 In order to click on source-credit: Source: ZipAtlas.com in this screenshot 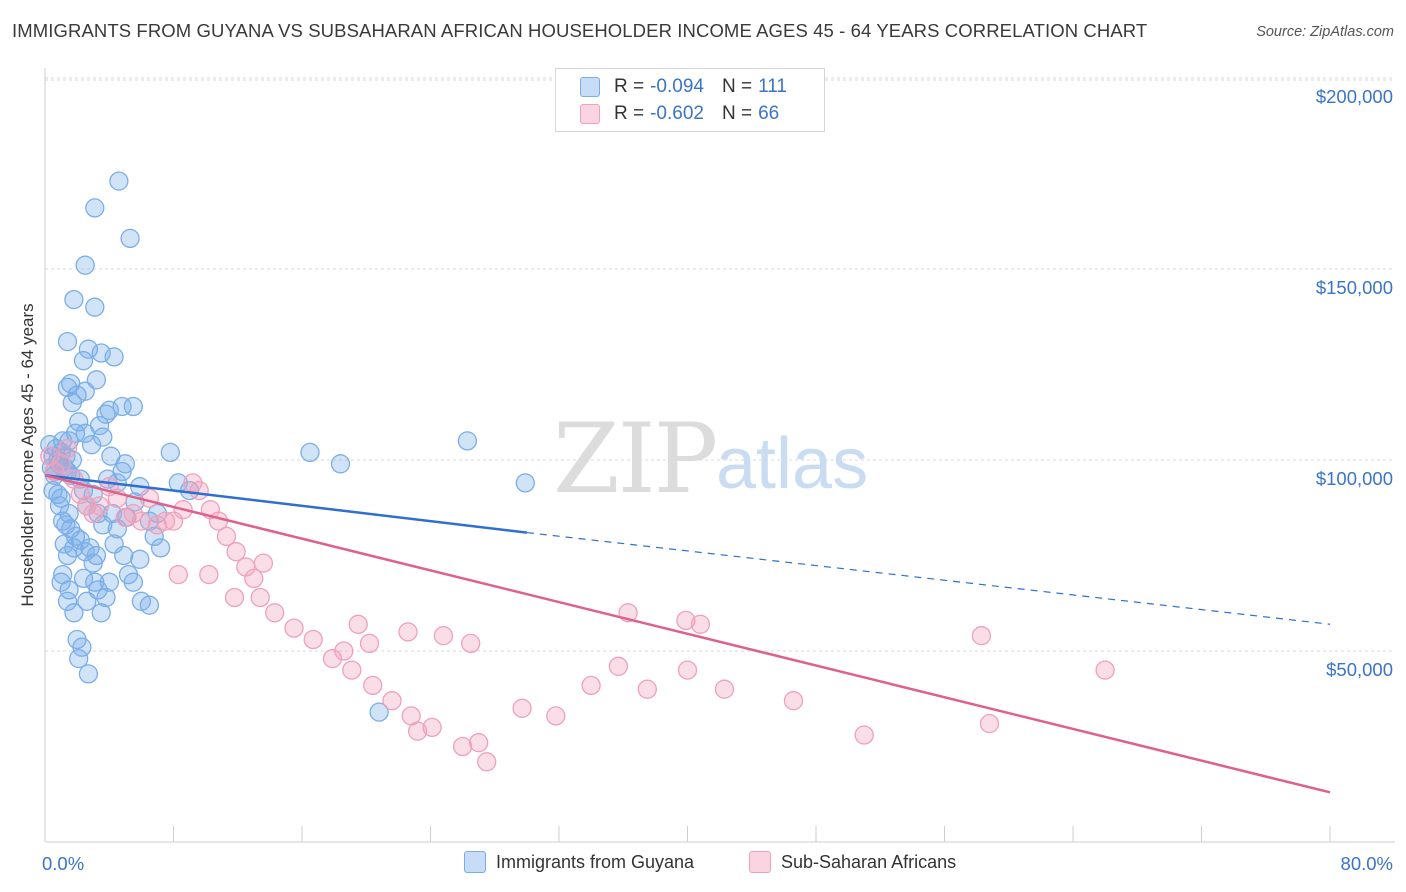, I will do `click(1325, 32)`.